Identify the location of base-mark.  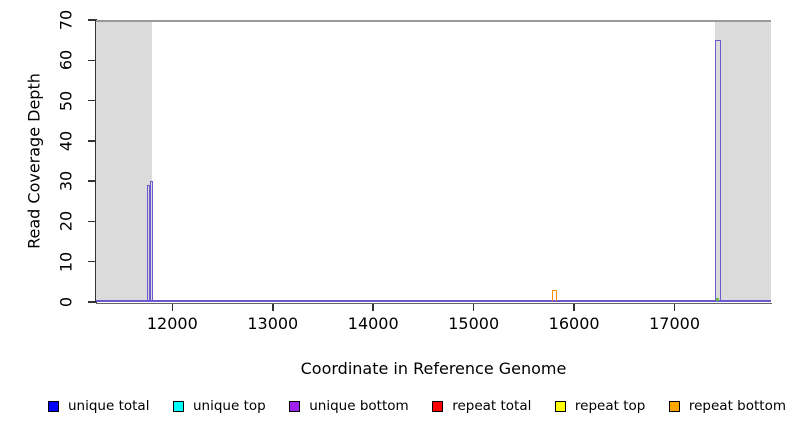
(717, 299).